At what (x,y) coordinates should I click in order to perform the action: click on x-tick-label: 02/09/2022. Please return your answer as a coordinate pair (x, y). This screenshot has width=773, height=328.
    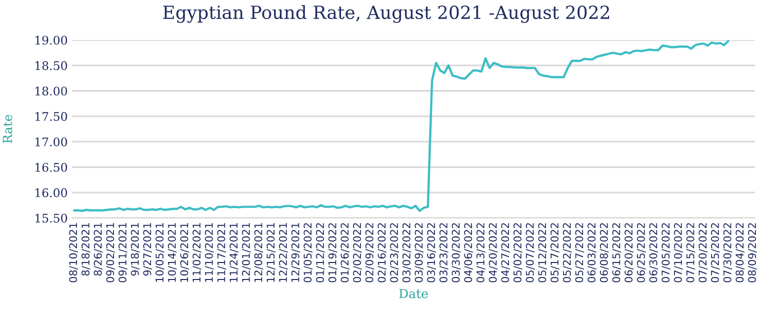
    Looking at the image, I should click on (369, 252).